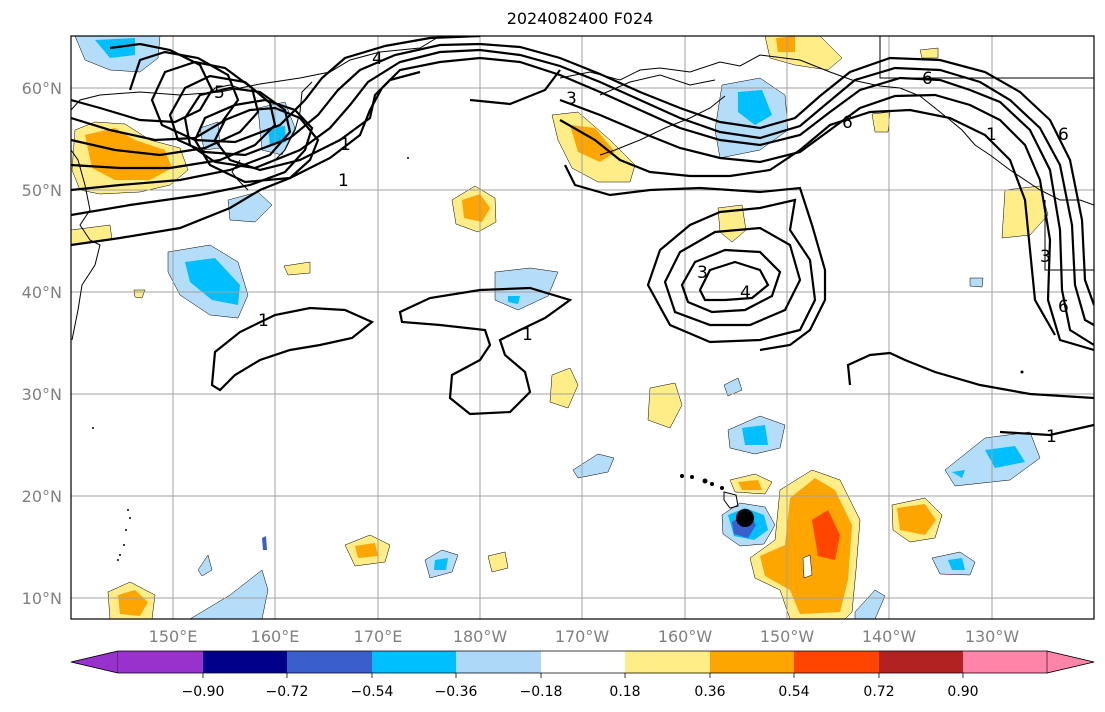 The width and height of the screenshot is (1105, 712). What do you see at coordinates (42, 190) in the screenshot?
I see `lat-tick-label: 50°N` at bounding box center [42, 190].